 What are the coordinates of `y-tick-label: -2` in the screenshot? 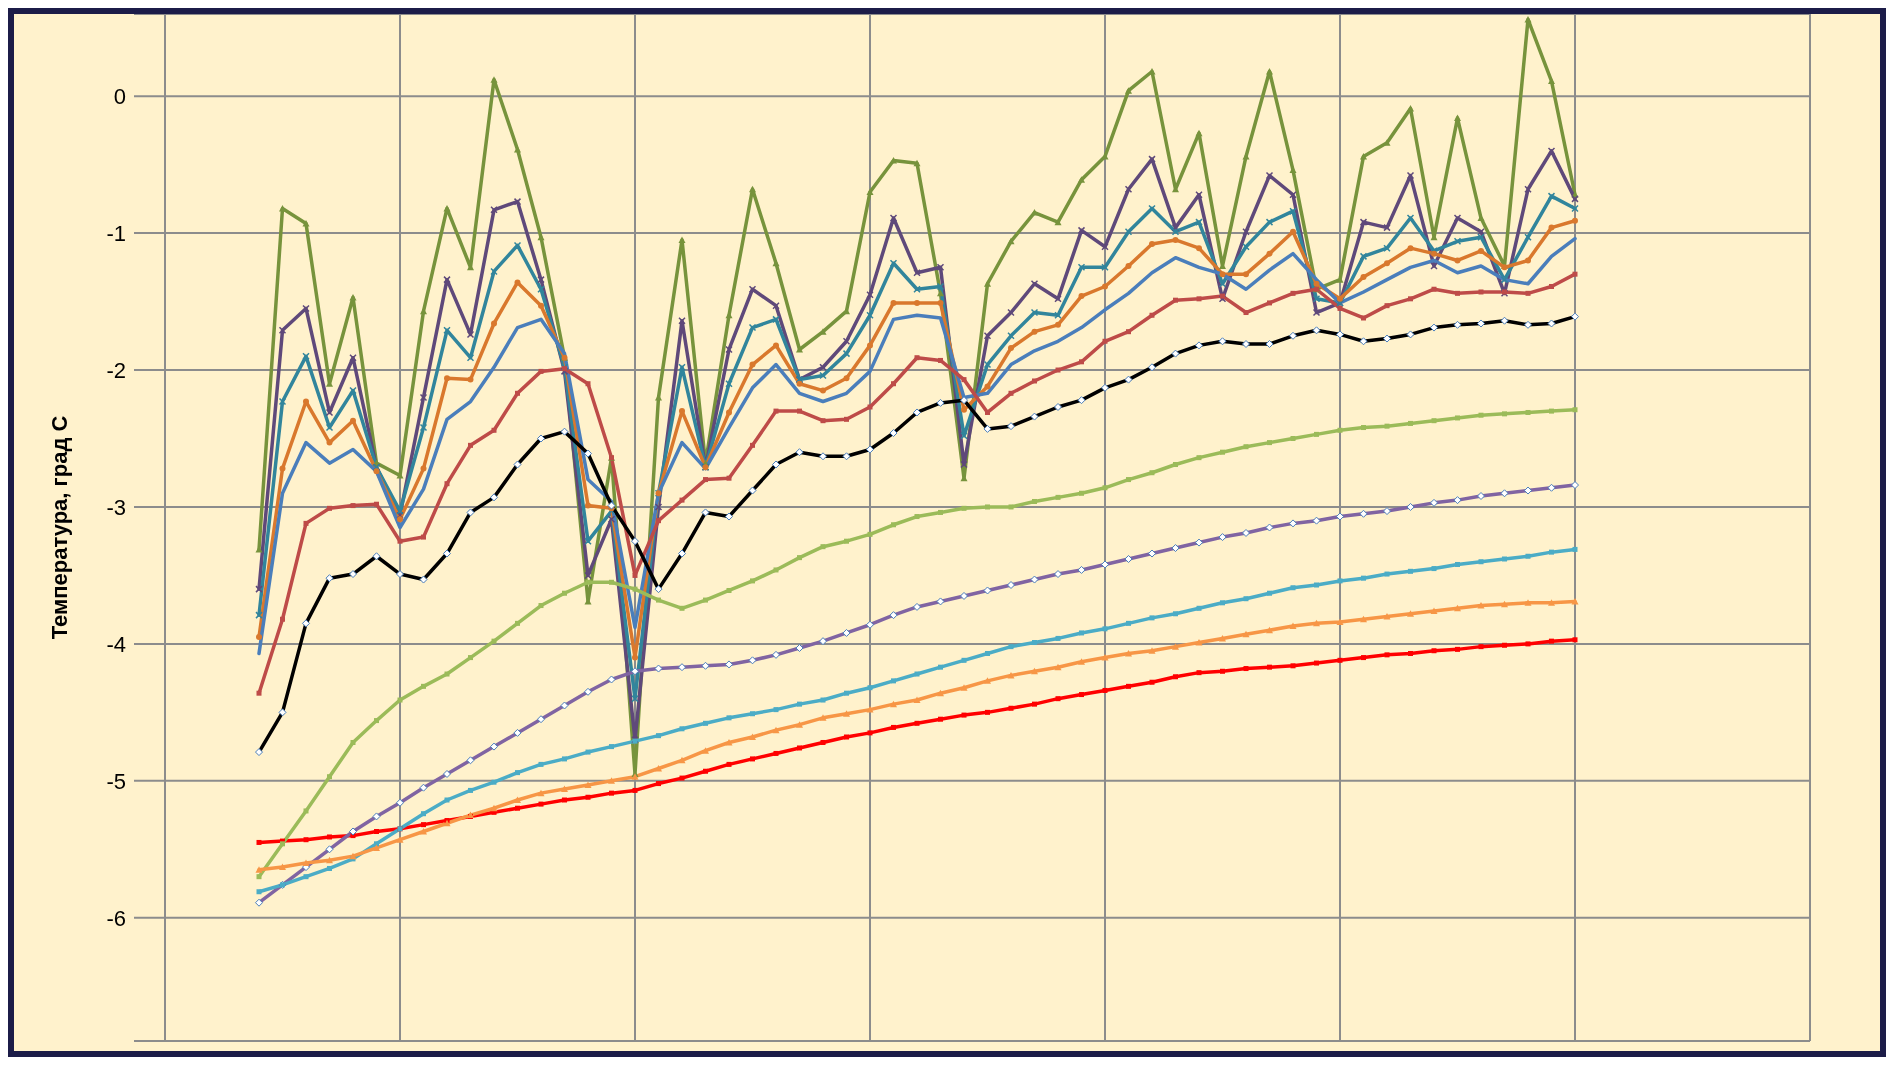 It's located at (116, 370).